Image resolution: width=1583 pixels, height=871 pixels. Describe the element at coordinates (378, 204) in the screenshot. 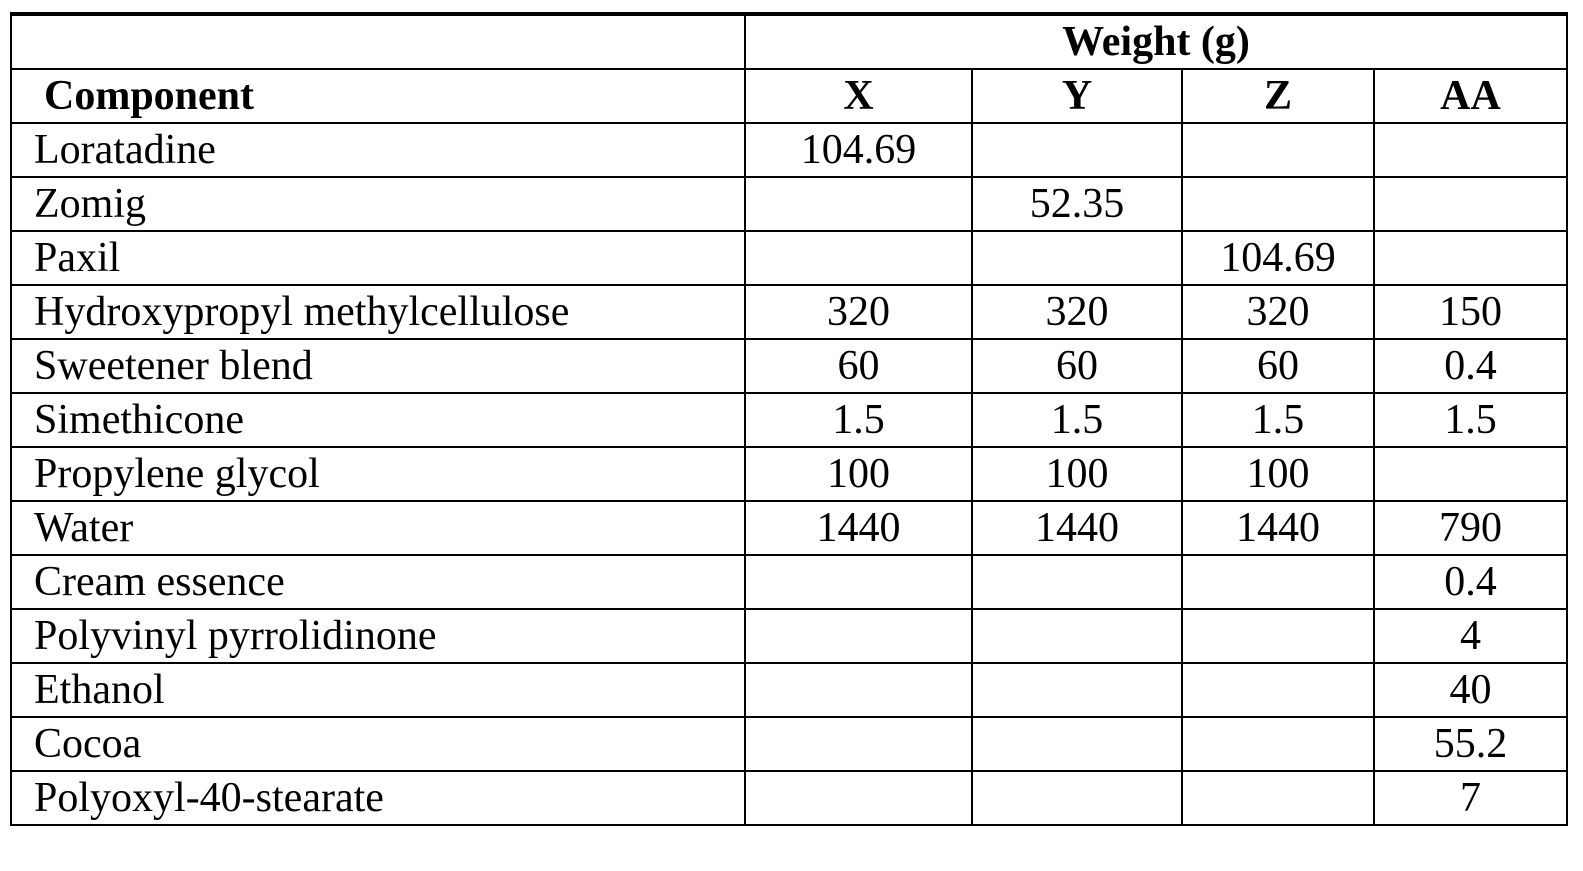

I see `component-name-cell: Zomig` at that location.